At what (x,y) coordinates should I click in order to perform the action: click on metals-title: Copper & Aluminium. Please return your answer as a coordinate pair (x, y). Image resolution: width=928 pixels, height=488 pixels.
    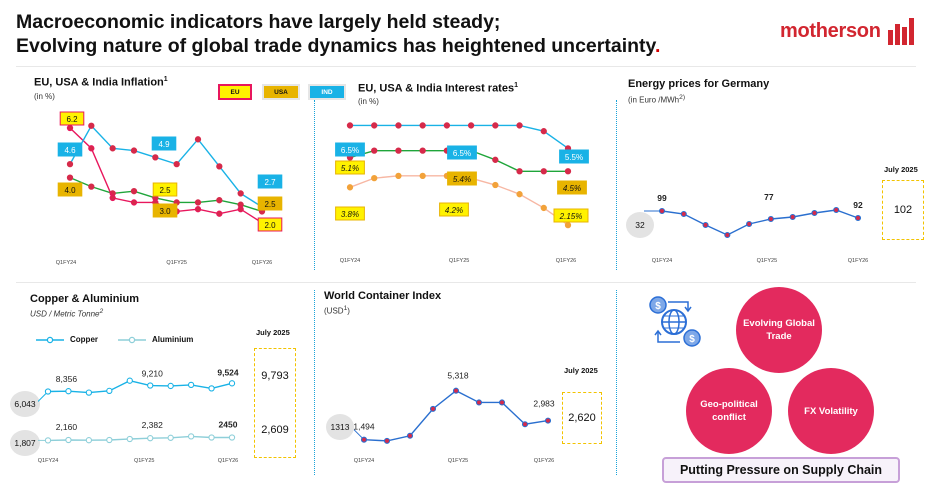
    Looking at the image, I should click on (84, 299).